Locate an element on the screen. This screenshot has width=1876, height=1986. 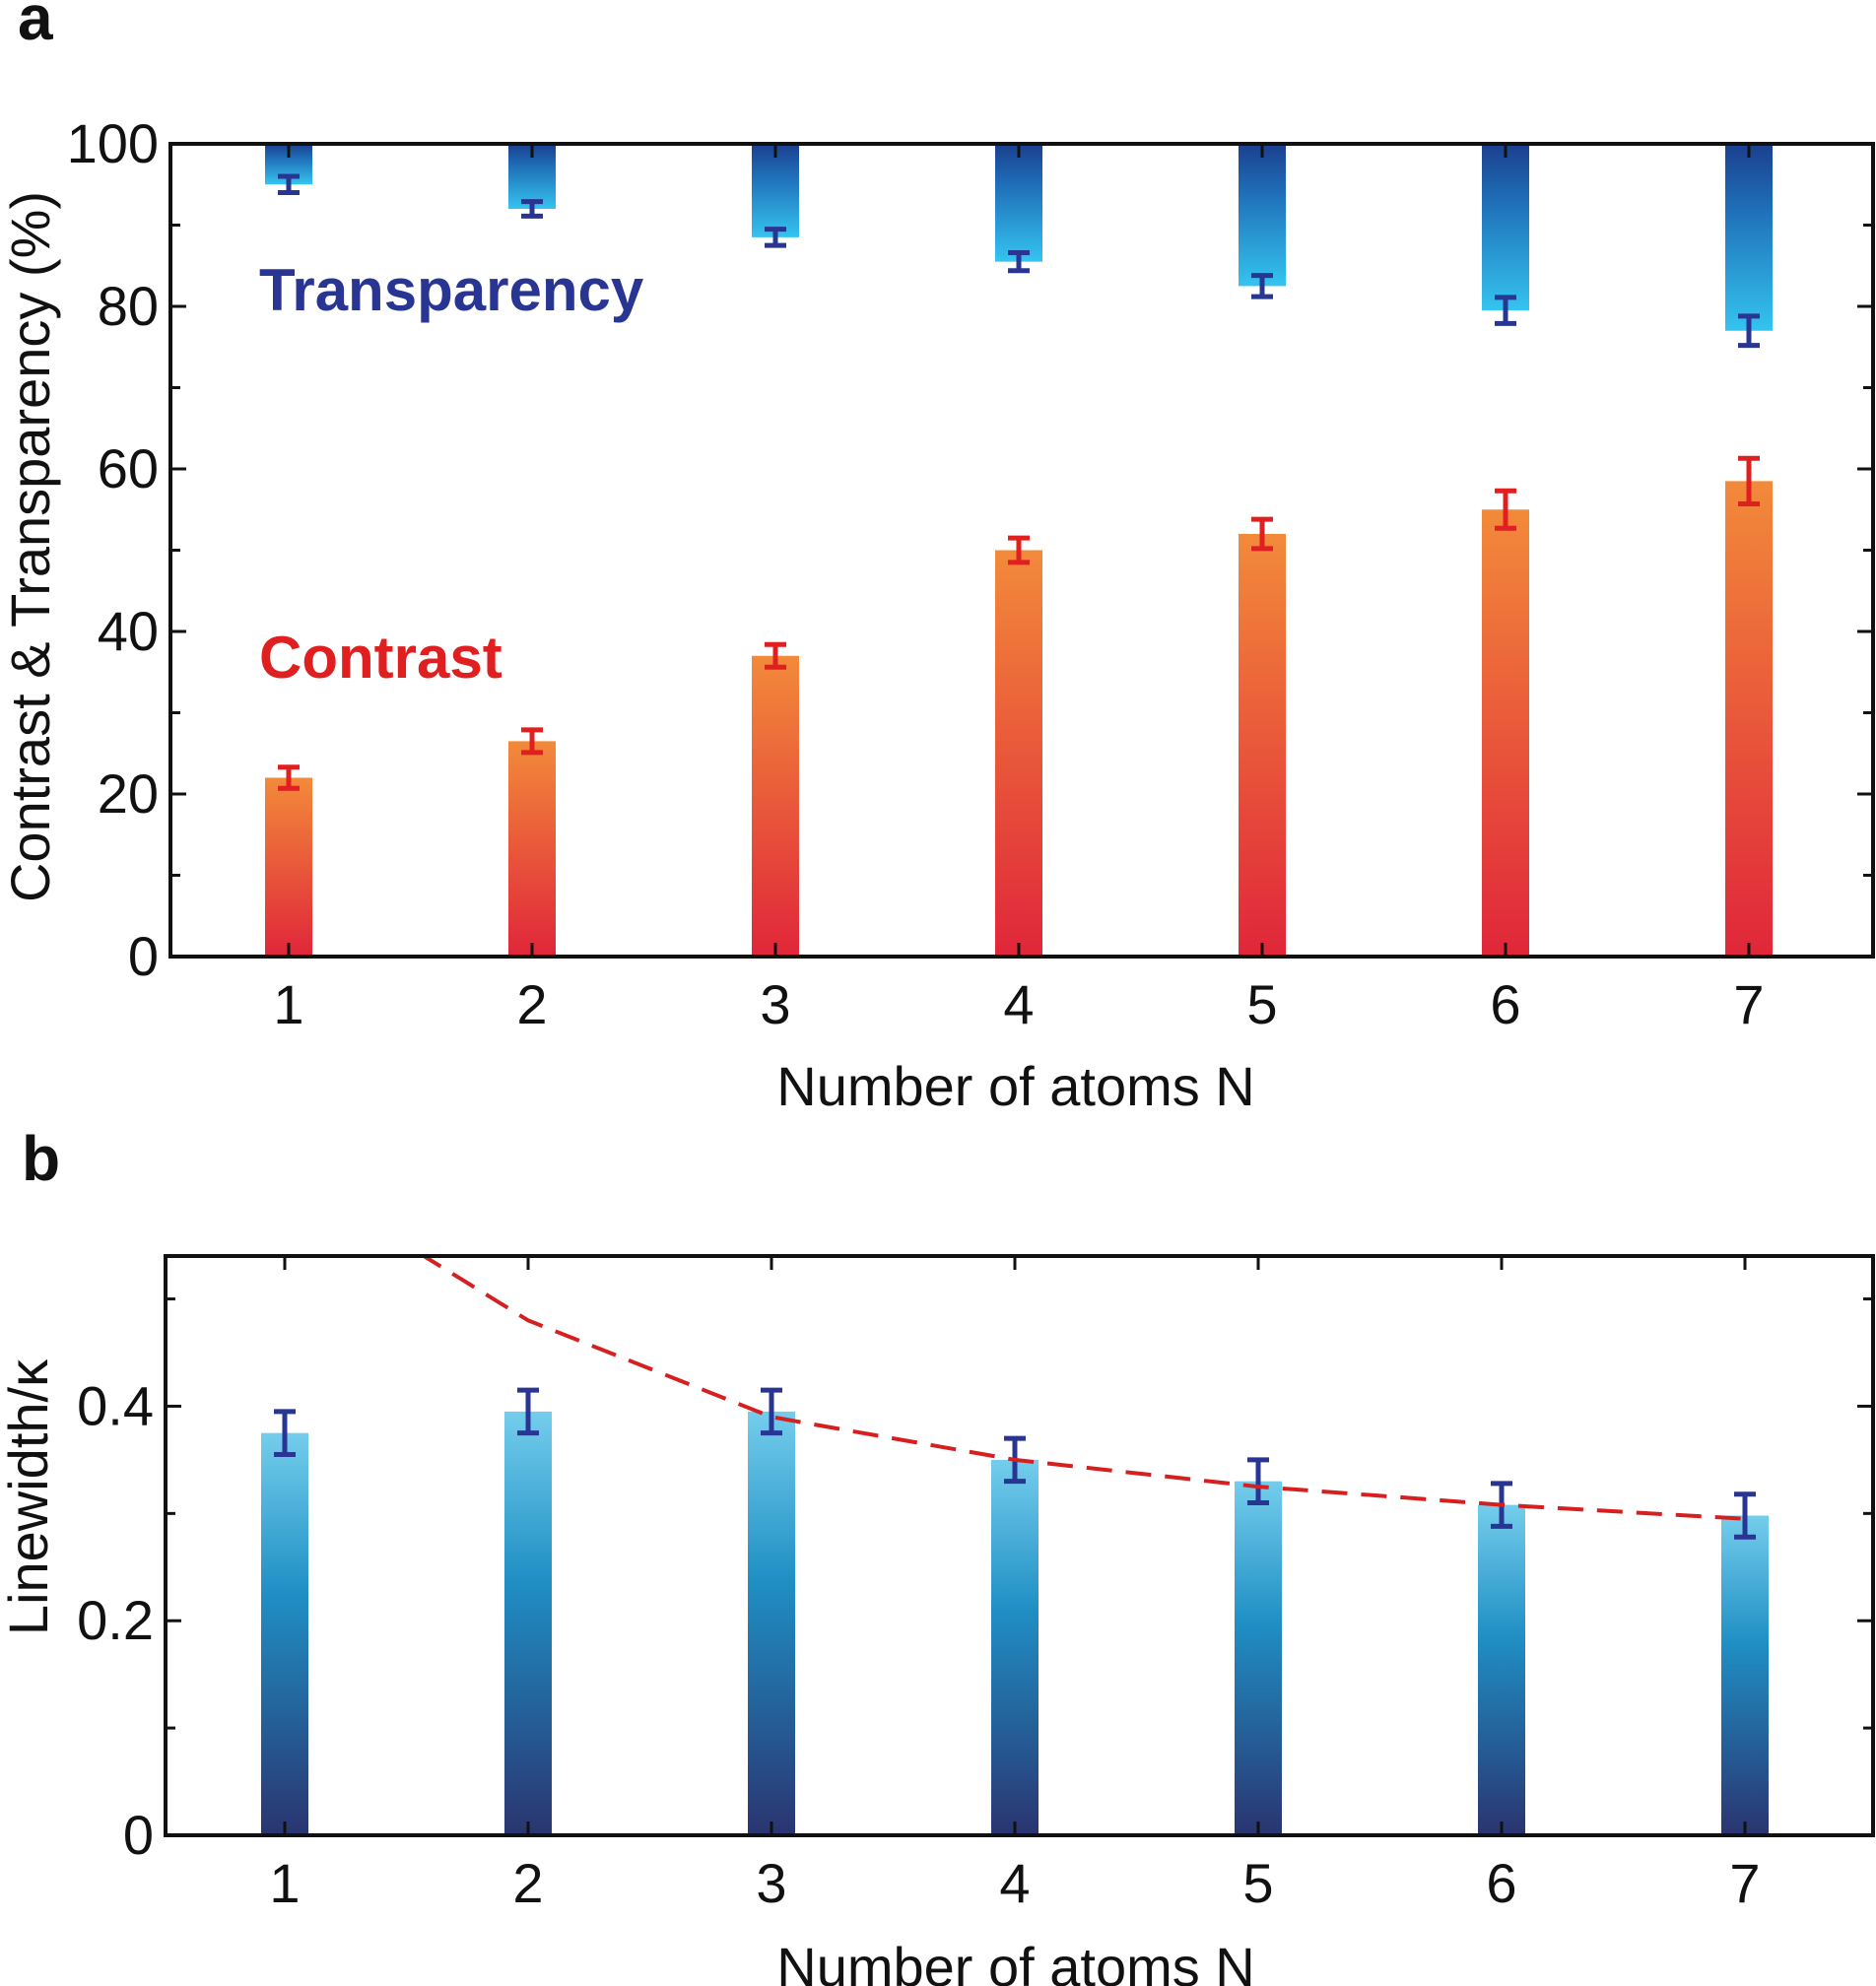
panel-b-x-tick-label: 7 is located at coordinates (1745, 1883).